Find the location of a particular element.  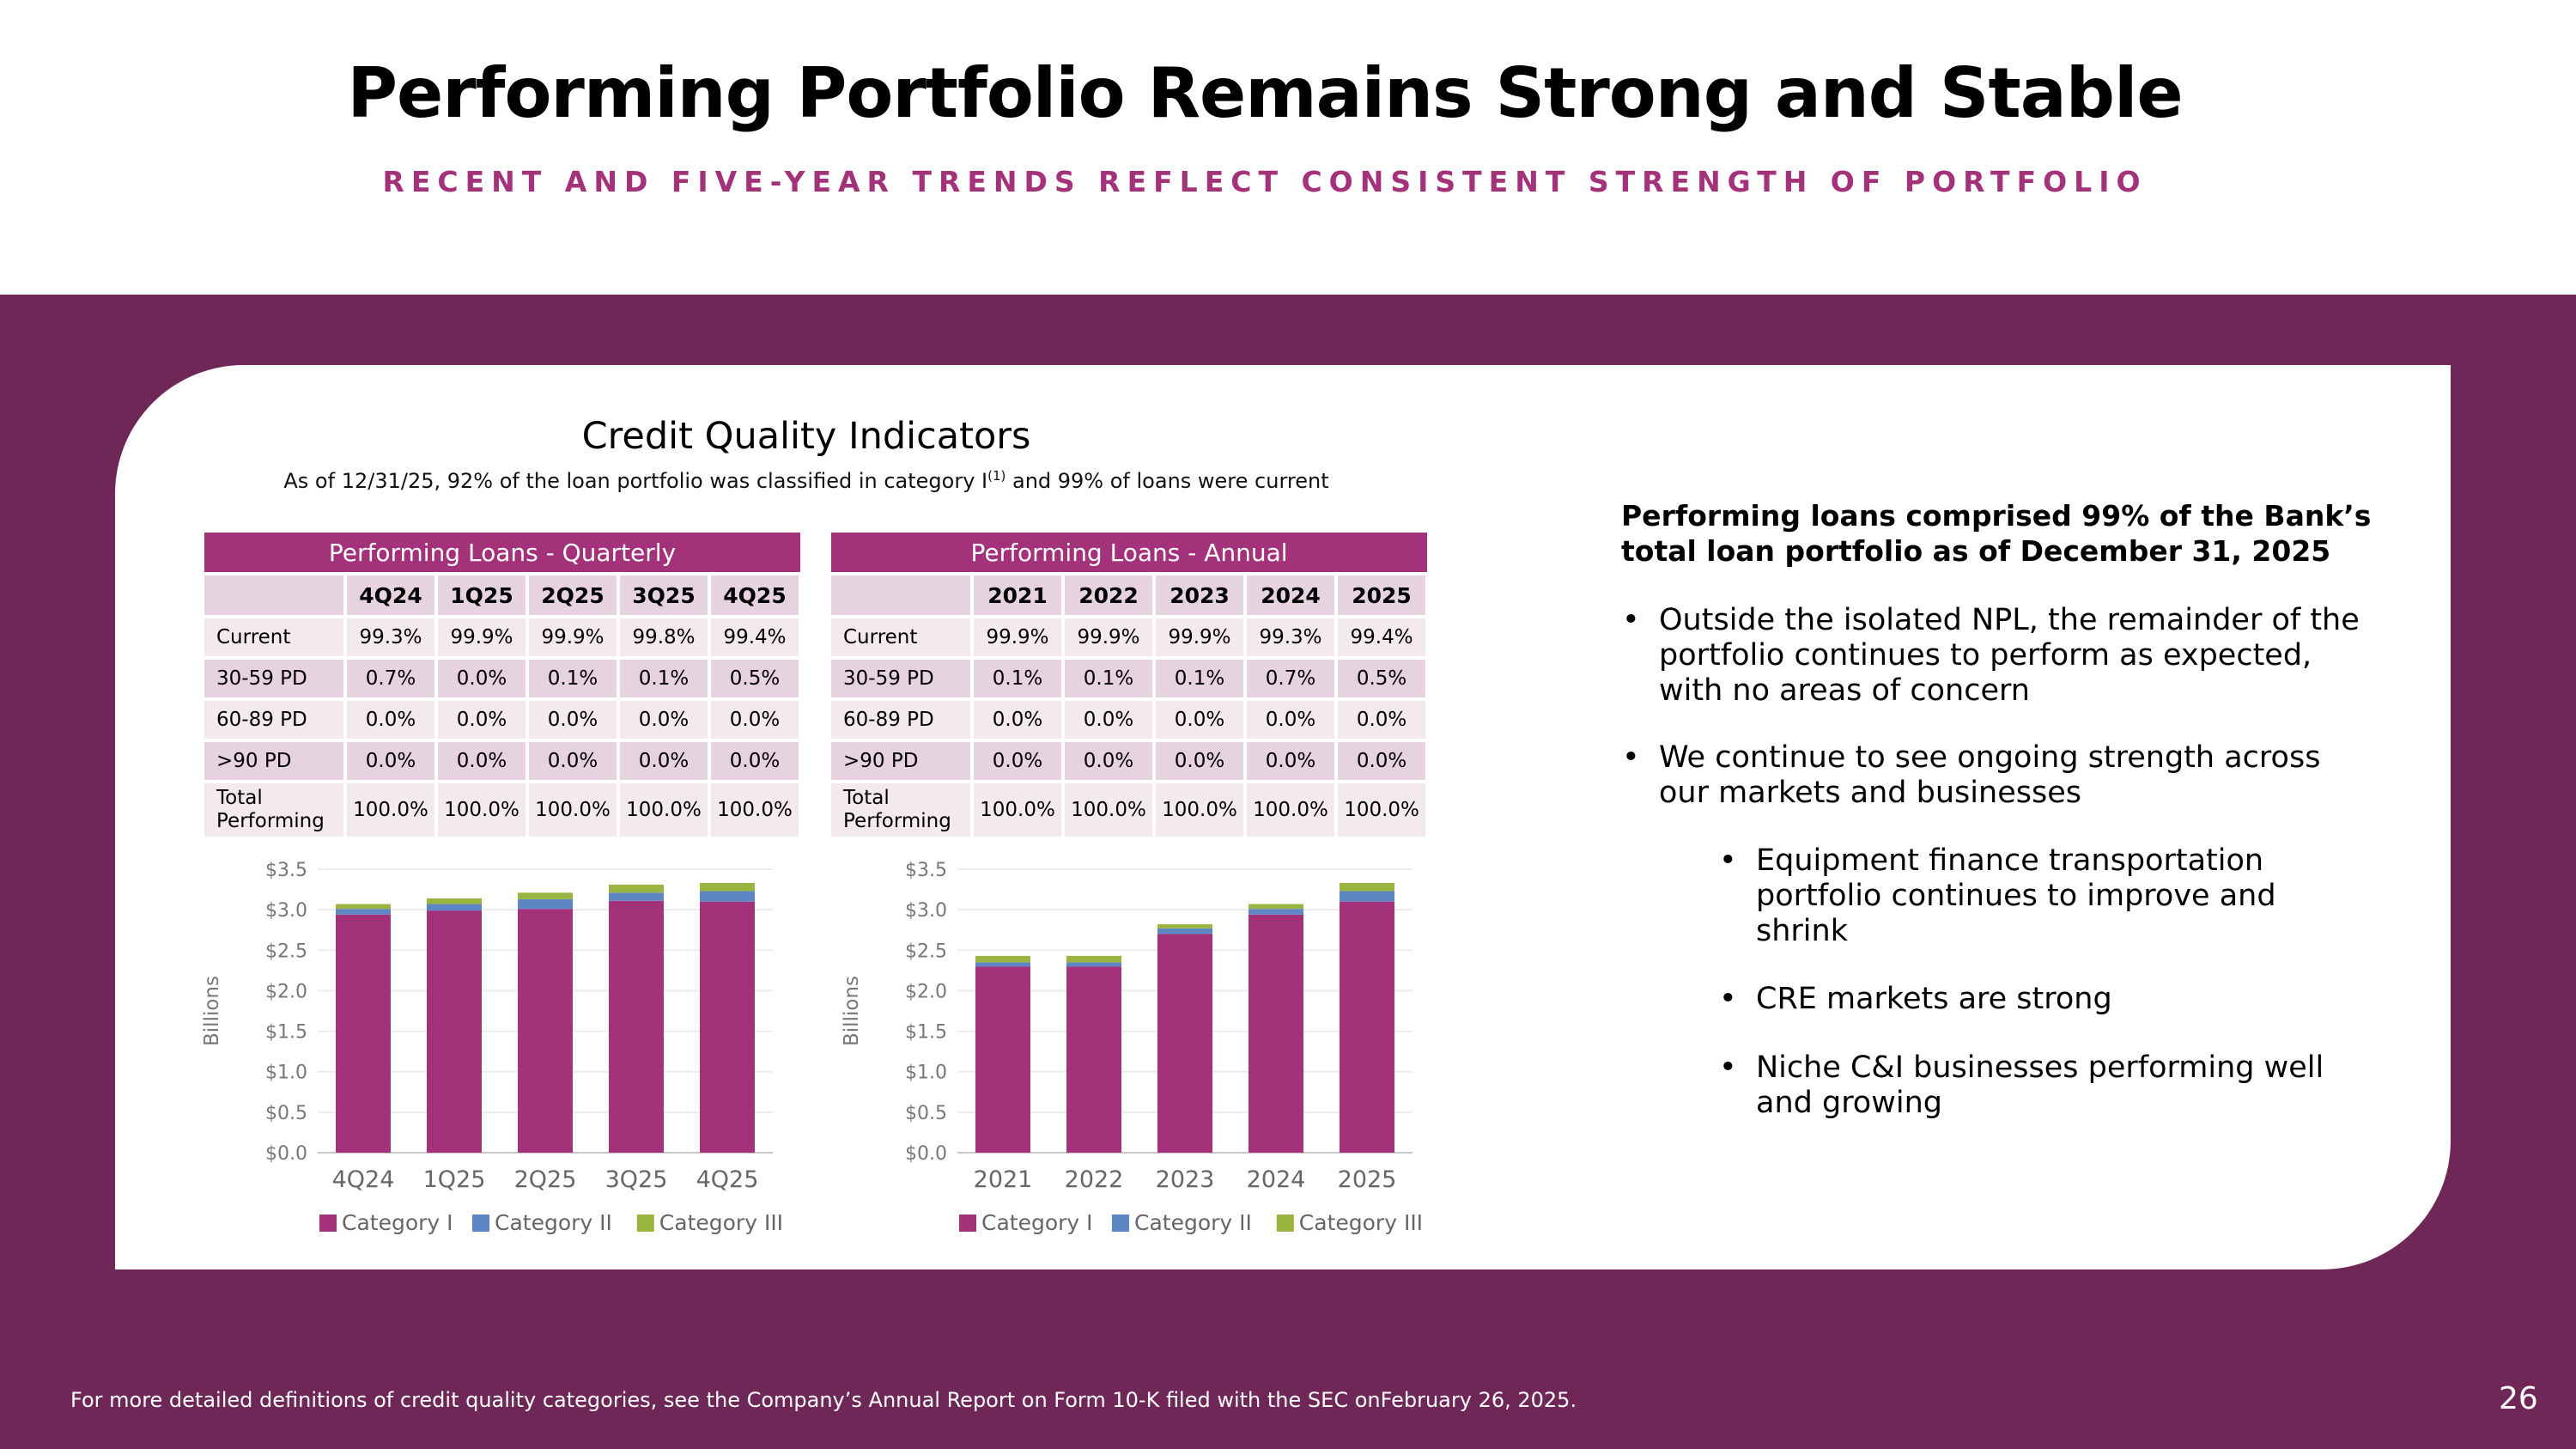

bullet-line: Equipment finance transportation is located at coordinates (2010, 860).